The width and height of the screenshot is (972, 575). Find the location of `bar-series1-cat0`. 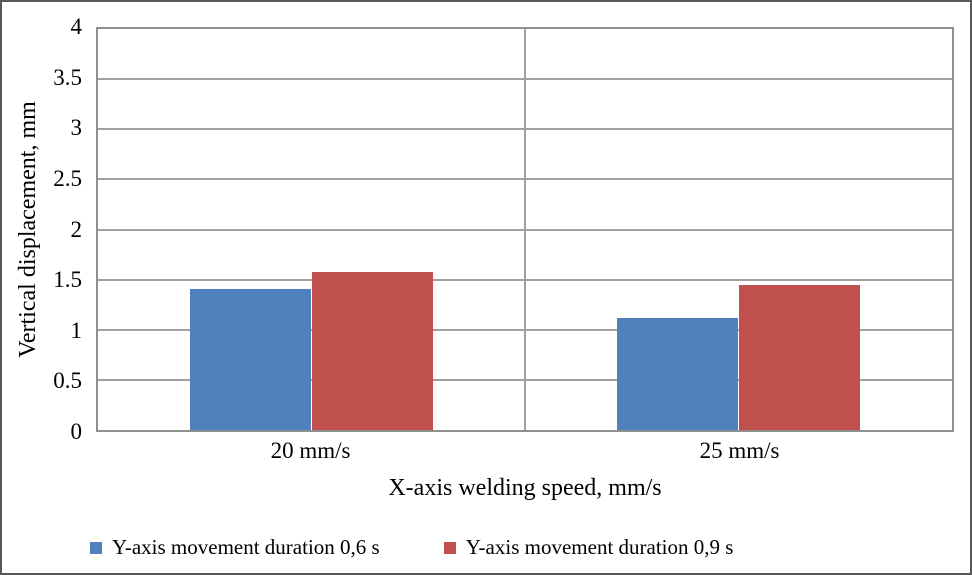

bar-series1-cat0 is located at coordinates (372, 350).